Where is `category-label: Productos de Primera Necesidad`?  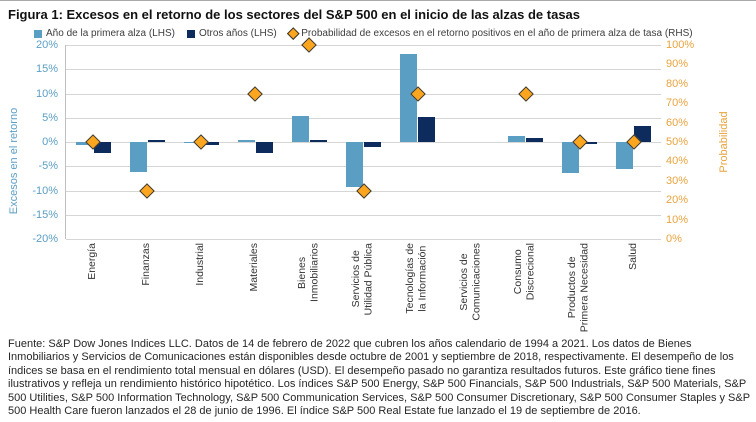
category-label: Productos de Primera Necesidad is located at coordinates (578, 288).